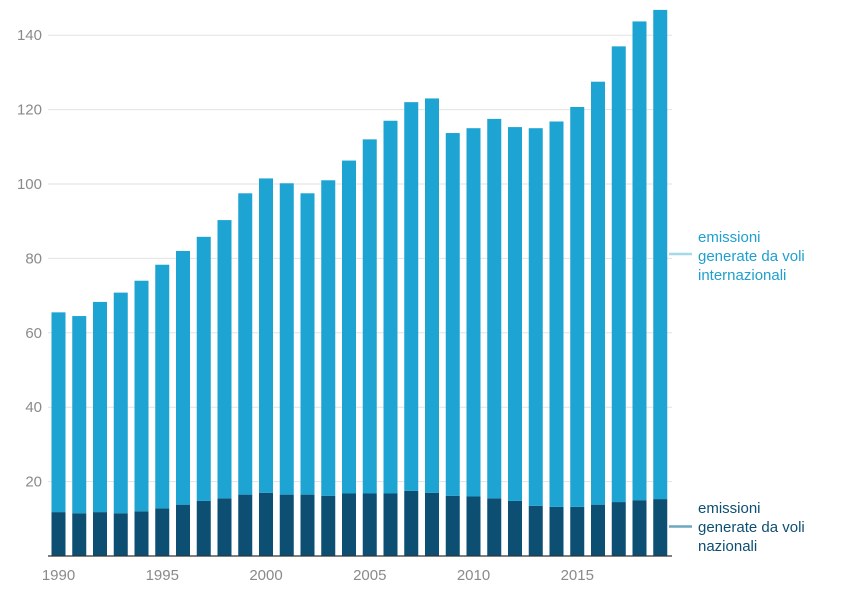  What do you see at coordinates (729, 237) in the screenshot?
I see `legend-intl-line-1: emissioni` at bounding box center [729, 237].